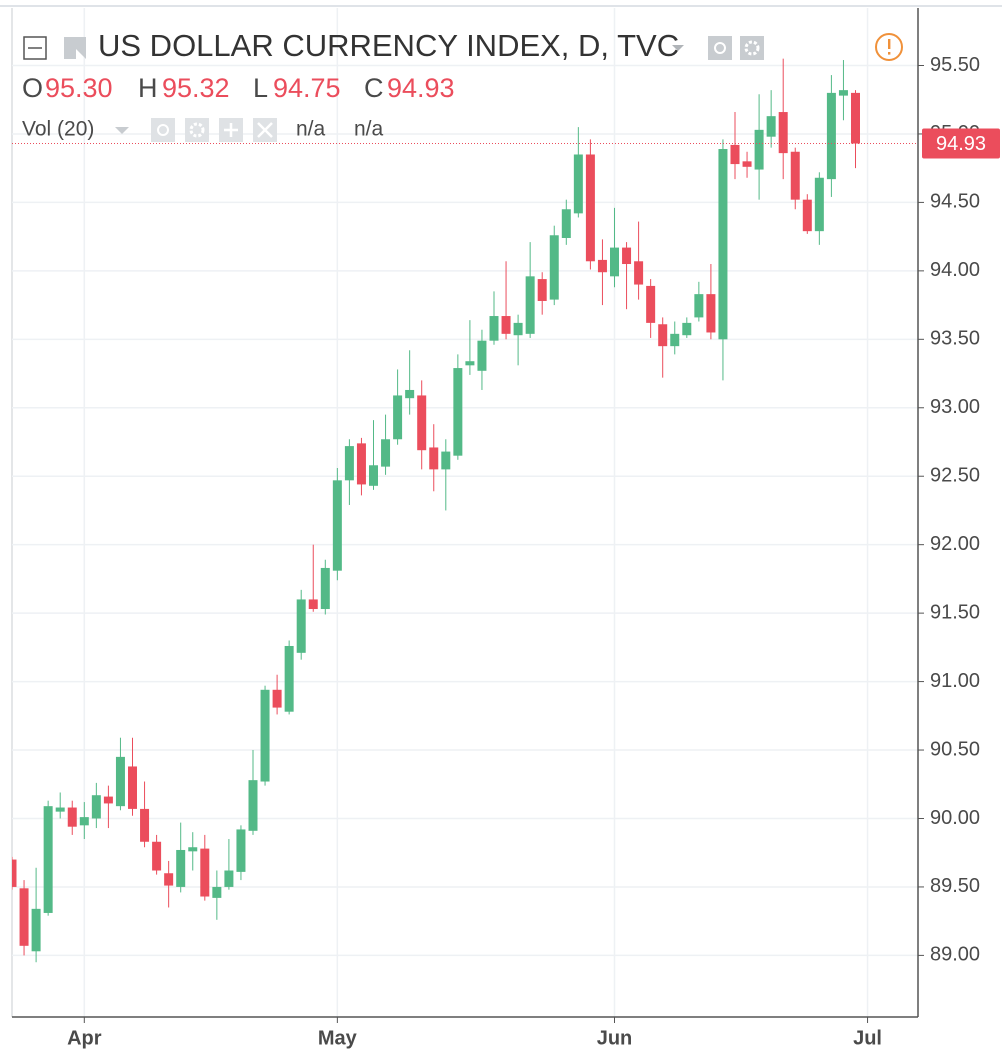 Image resolution: width=1002 pixels, height=1056 pixels. Describe the element at coordinates (421, 88) in the screenshot. I see `legend-value: 94.93` at that location.